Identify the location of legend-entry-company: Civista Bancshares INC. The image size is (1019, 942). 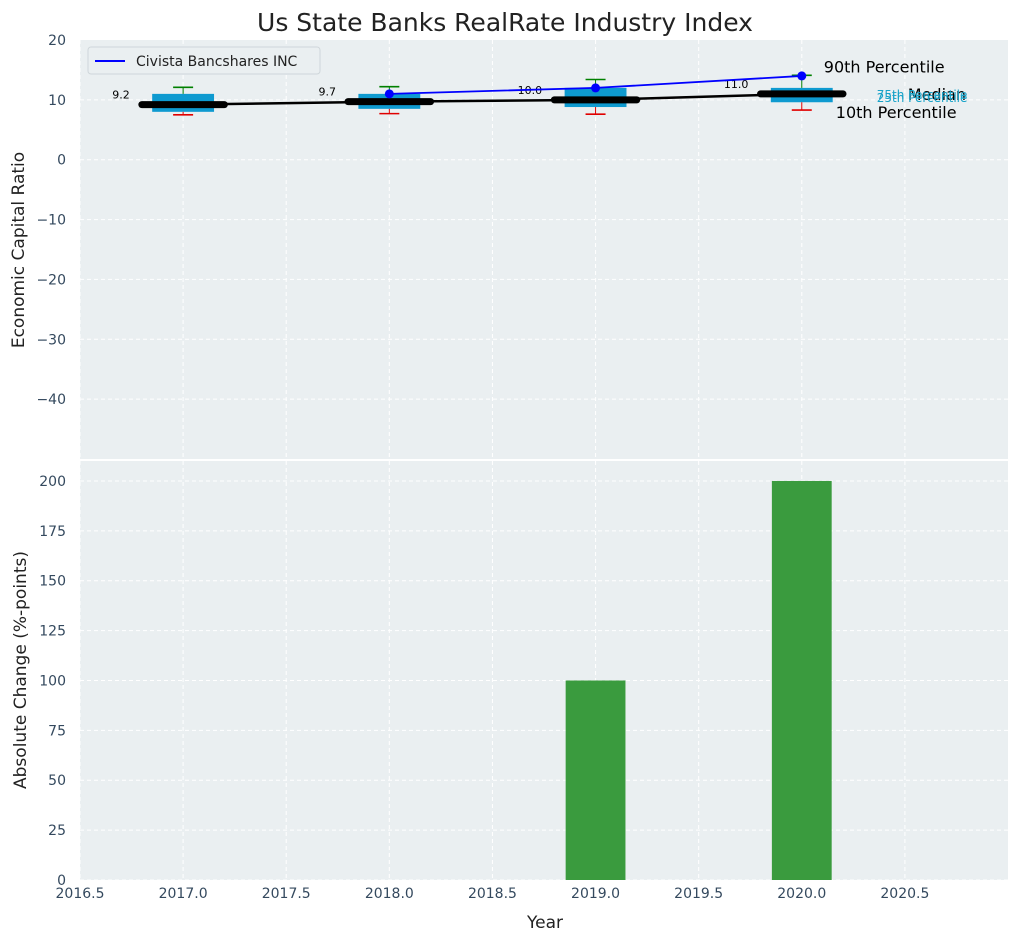
(217, 62).